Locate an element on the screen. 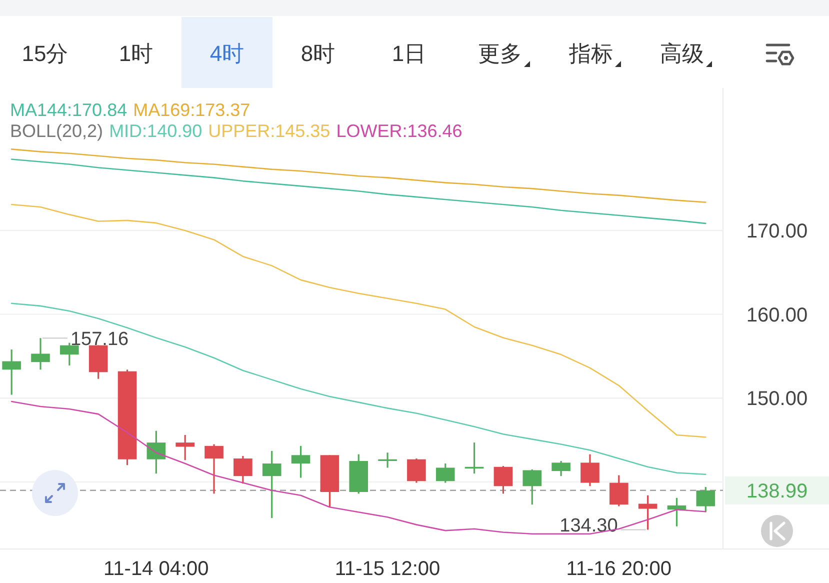 The width and height of the screenshot is (829, 583). ref-line-label: 138.99 is located at coordinates (777, 491).